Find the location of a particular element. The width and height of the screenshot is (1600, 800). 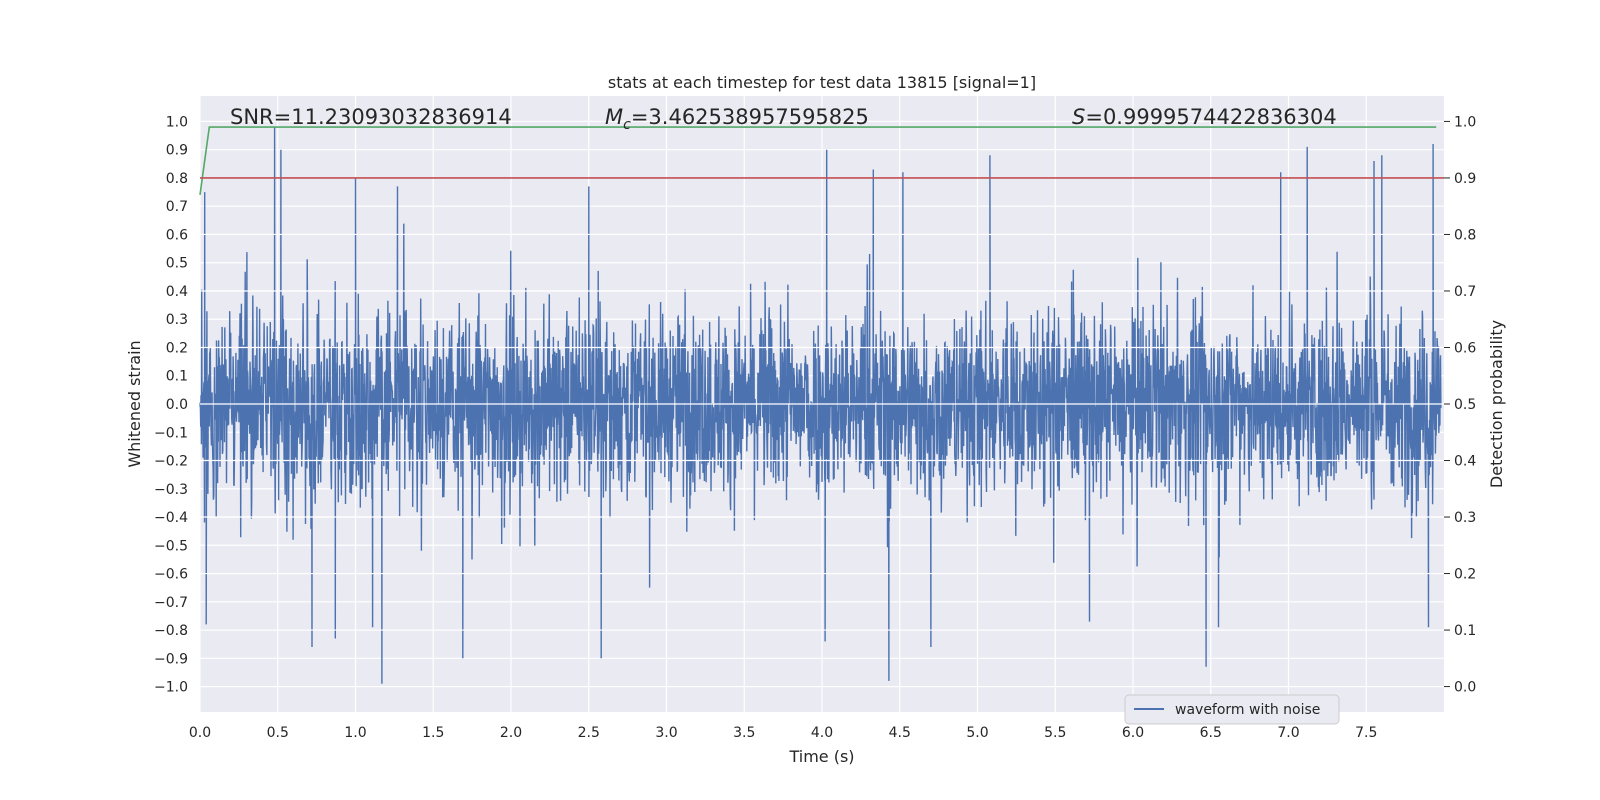

legend: waveform with noise is located at coordinates (1232, 709).